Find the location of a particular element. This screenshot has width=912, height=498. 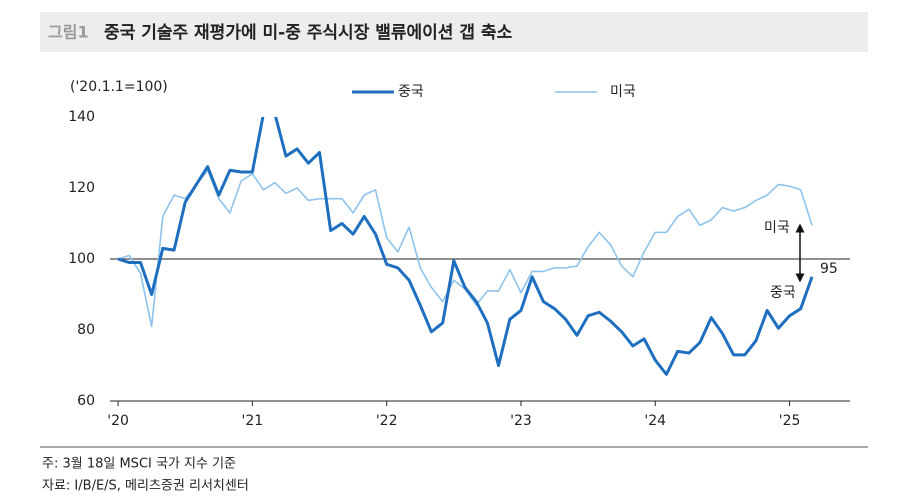

x-tick-label: '20 is located at coordinates (118, 421).